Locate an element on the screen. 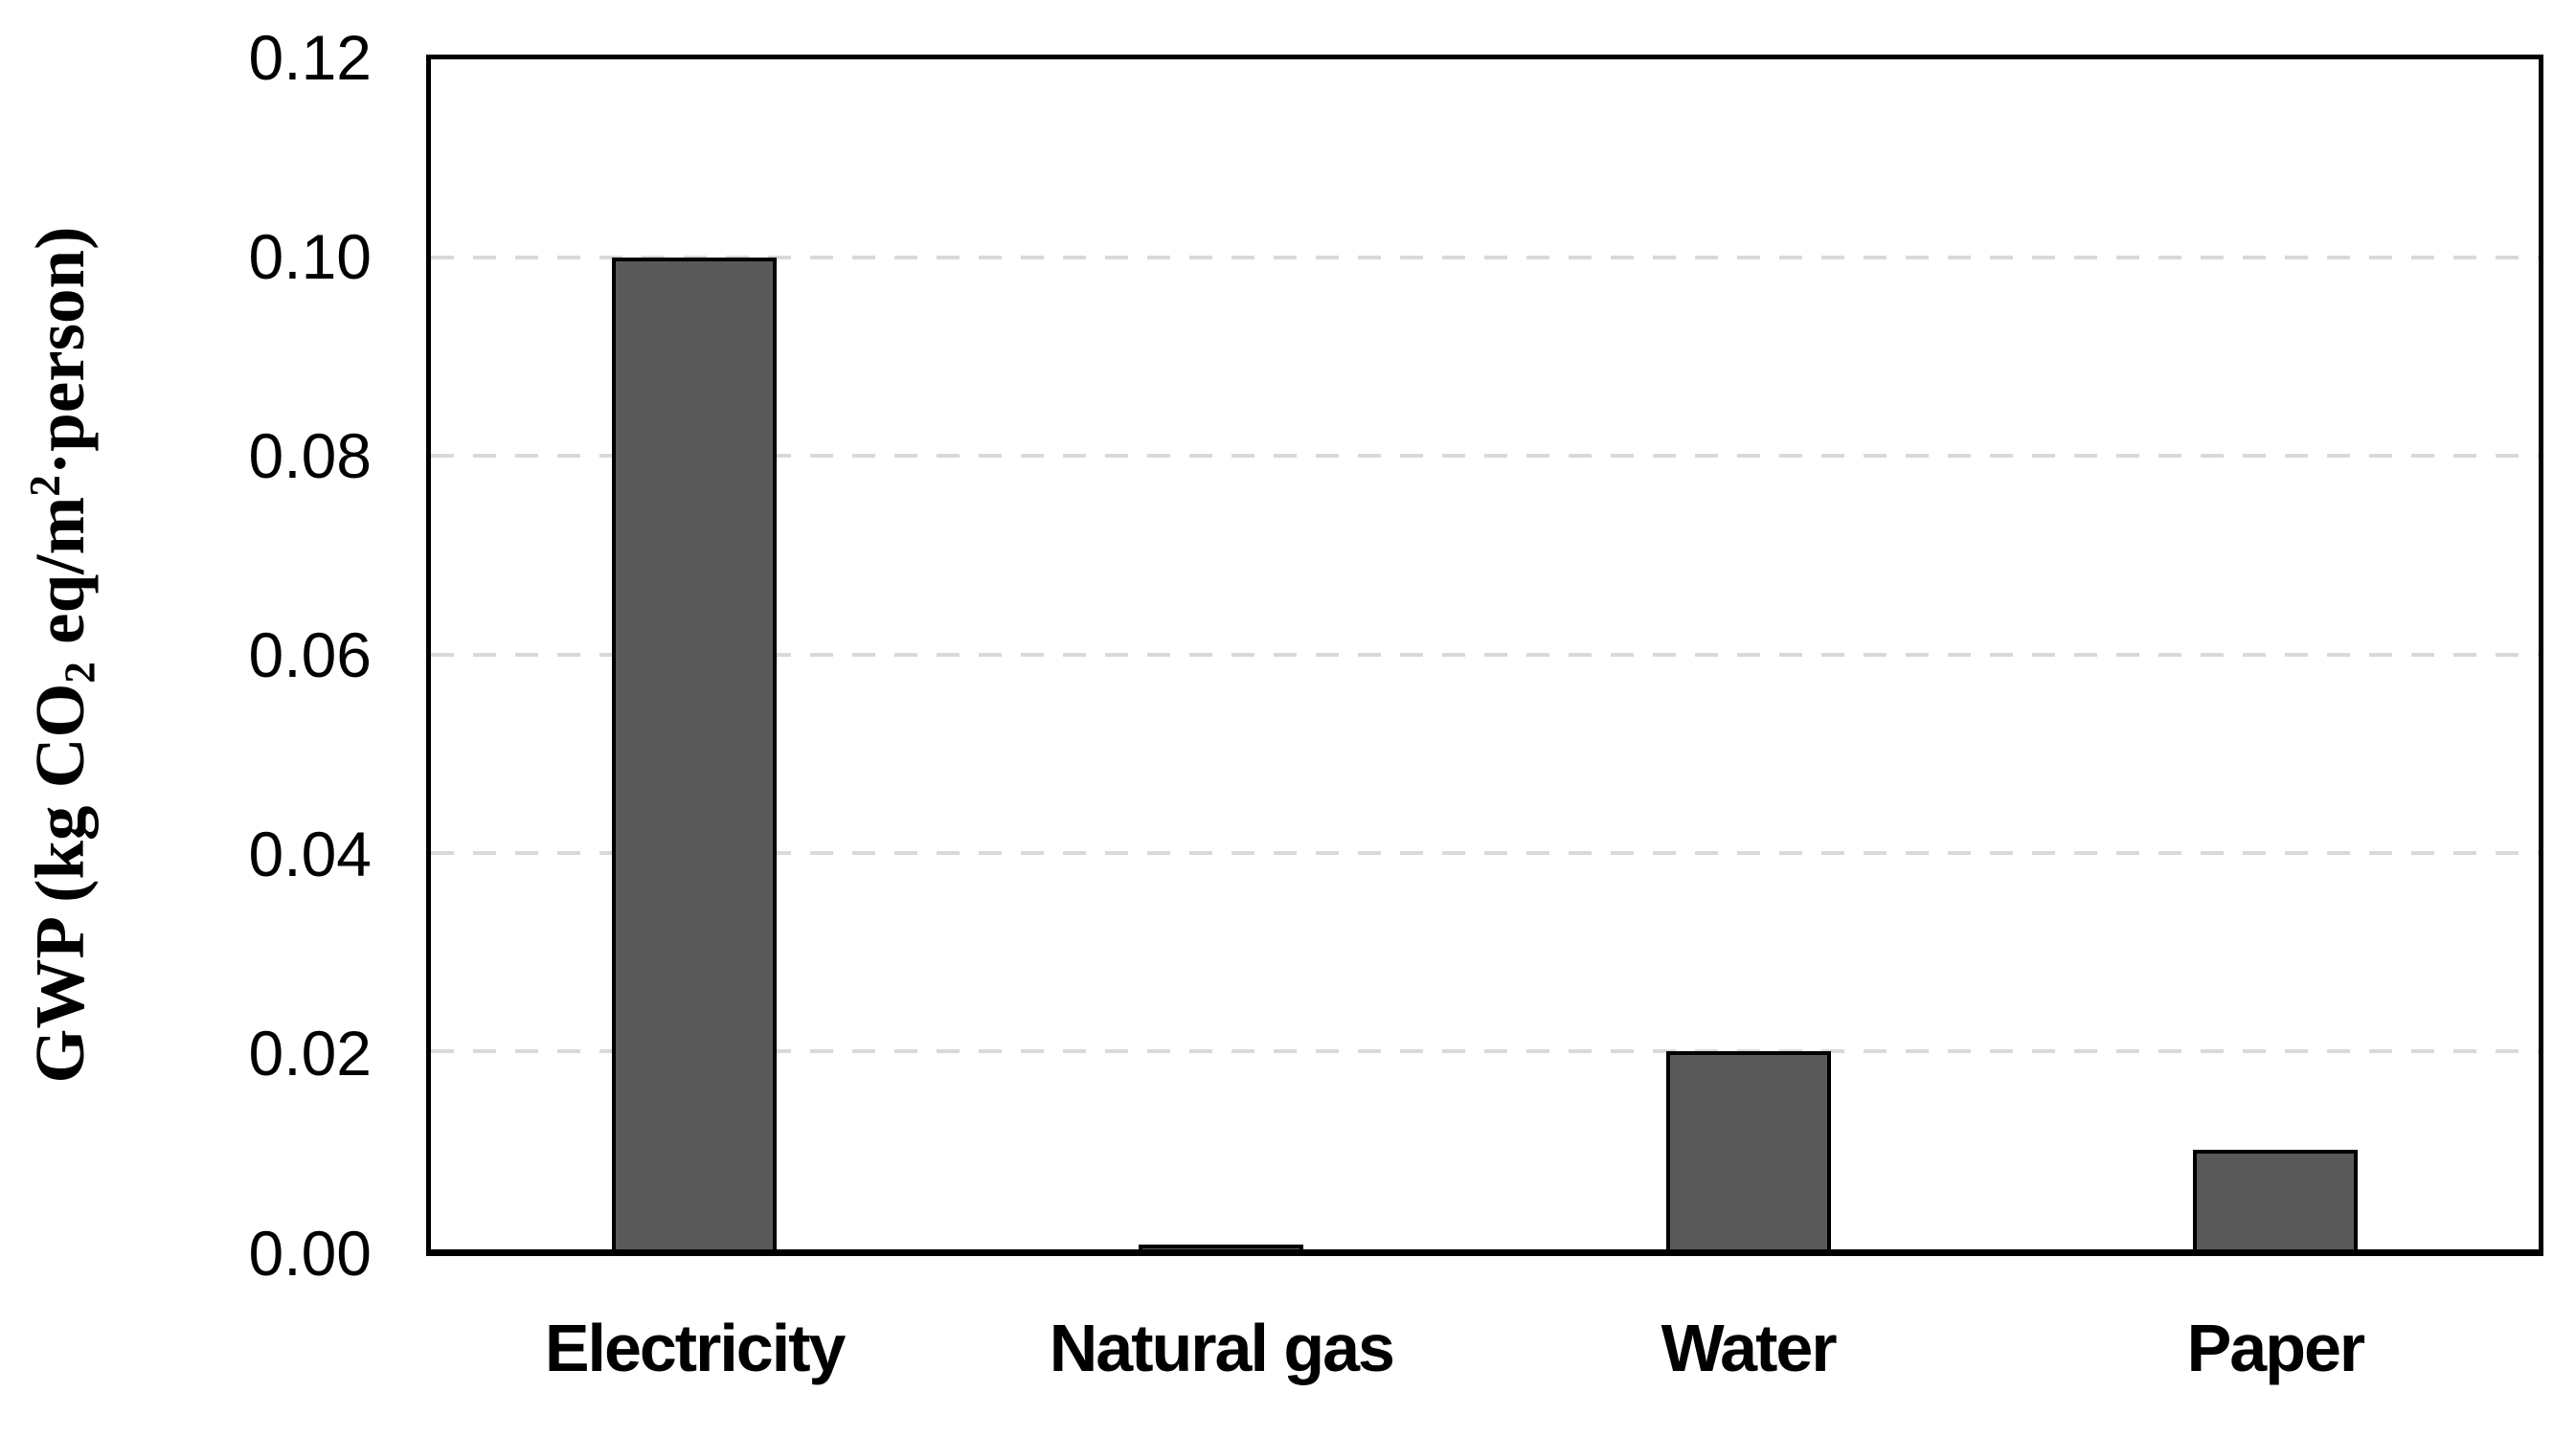 The image size is (2576, 1437). y-tick-label-0.06: 0.06 is located at coordinates (310, 654).